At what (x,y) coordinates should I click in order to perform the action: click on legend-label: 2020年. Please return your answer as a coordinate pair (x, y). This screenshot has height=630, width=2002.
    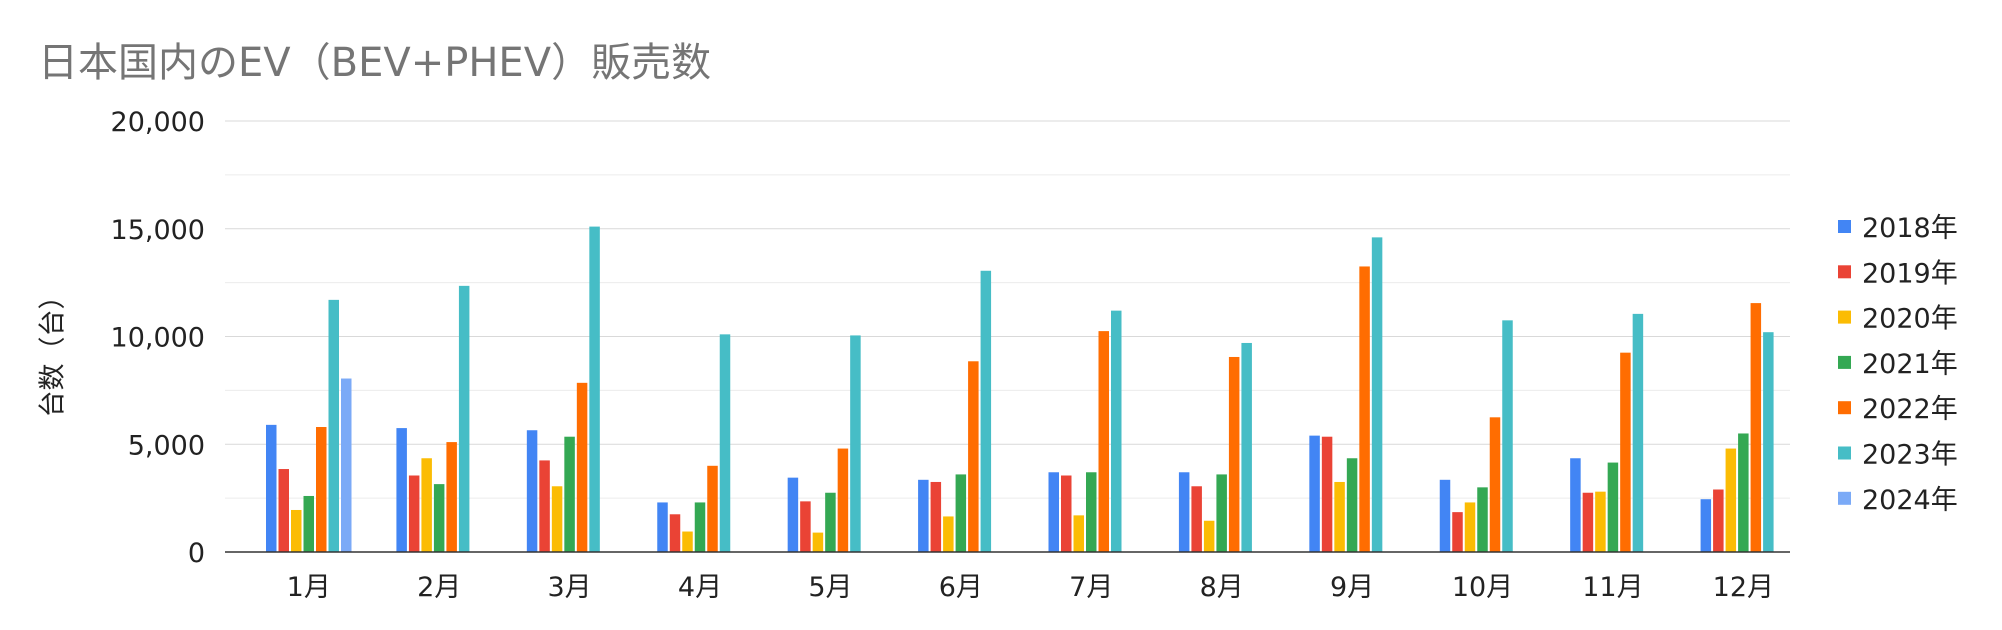
    Looking at the image, I should click on (1910, 319).